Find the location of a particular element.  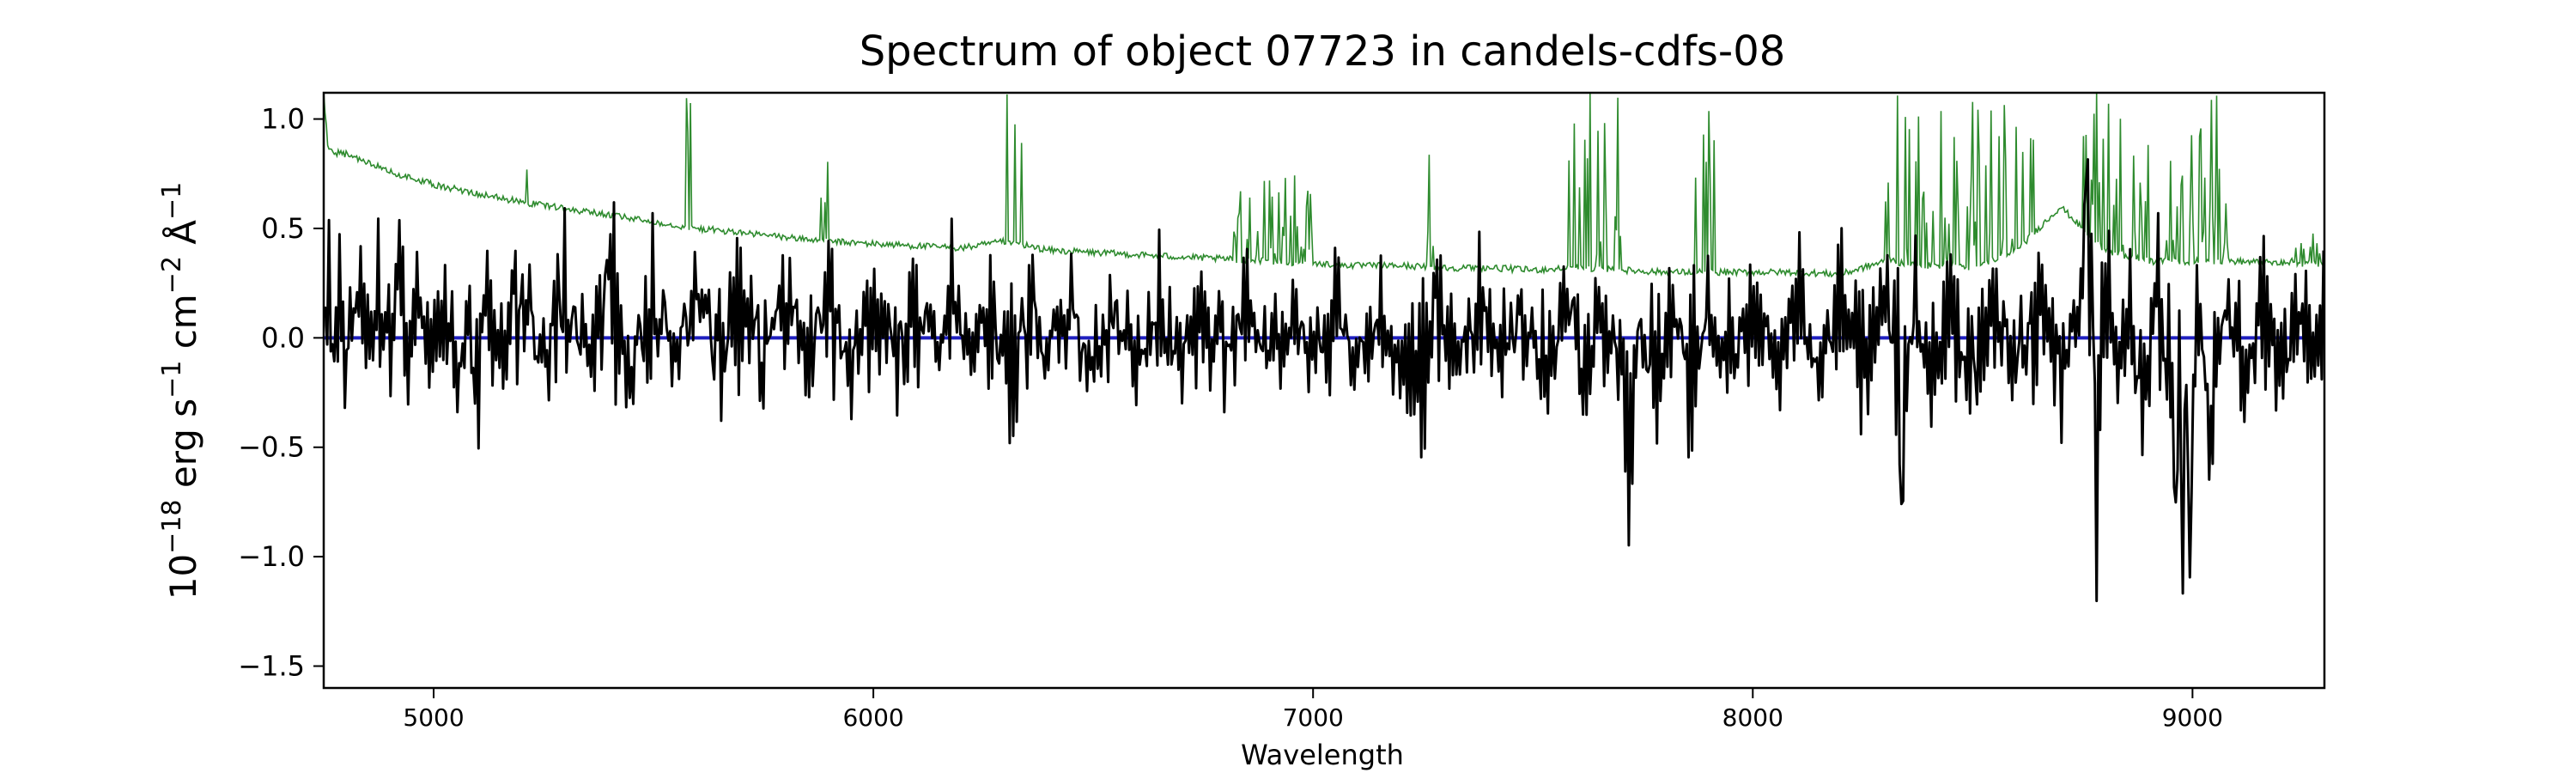

x-tick-label: 8000 is located at coordinates (1752, 717).